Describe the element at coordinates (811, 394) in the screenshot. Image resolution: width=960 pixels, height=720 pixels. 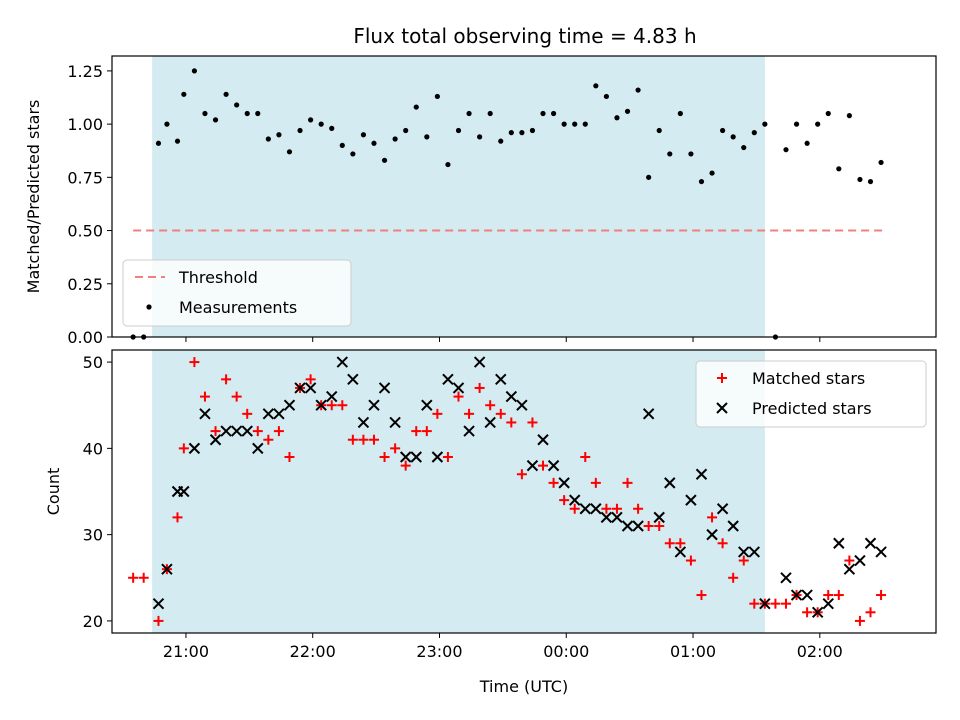
I see `bottom-legend: Matched stars Predicted stars` at that location.